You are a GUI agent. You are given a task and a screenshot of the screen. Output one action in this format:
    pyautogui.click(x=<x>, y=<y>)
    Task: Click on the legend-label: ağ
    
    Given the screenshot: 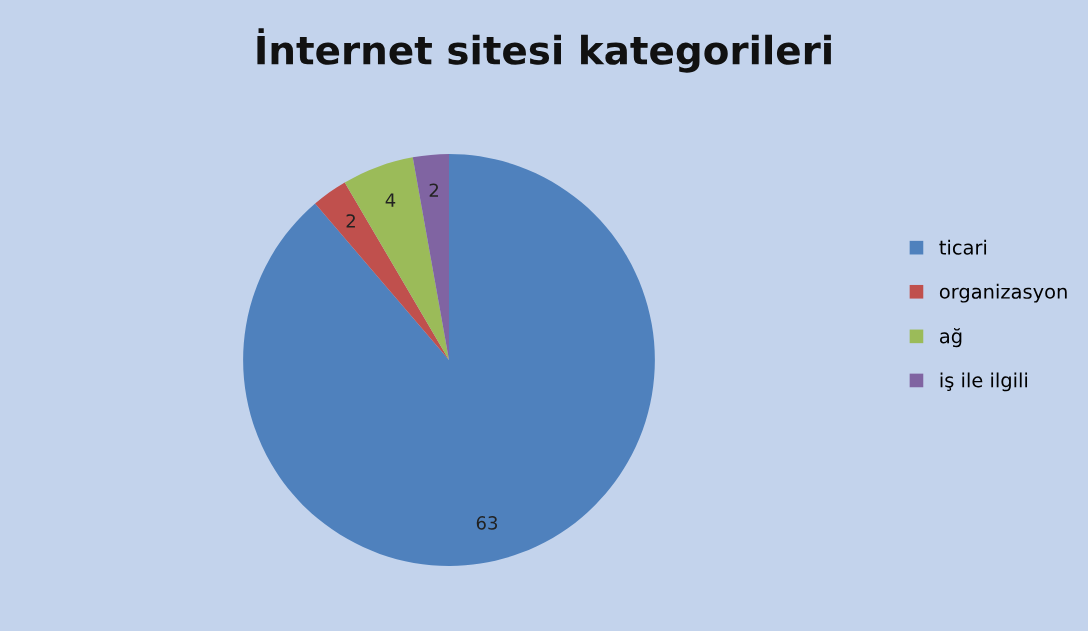 What is the action you would take?
    pyautogui.click(x=950, y=337)
    